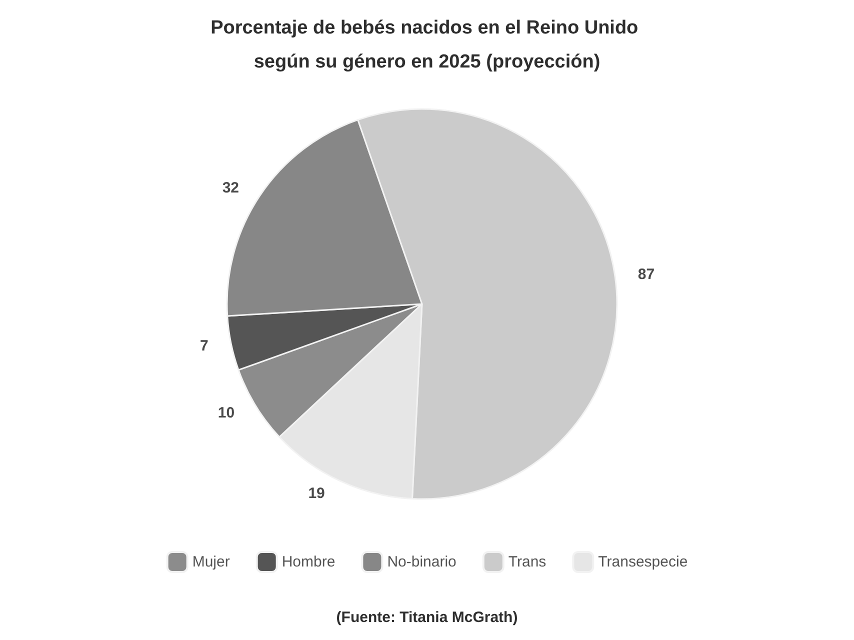 The height and width of the screenshot is (640, 854). I want to click on data-label: 10, so click(226, 413).